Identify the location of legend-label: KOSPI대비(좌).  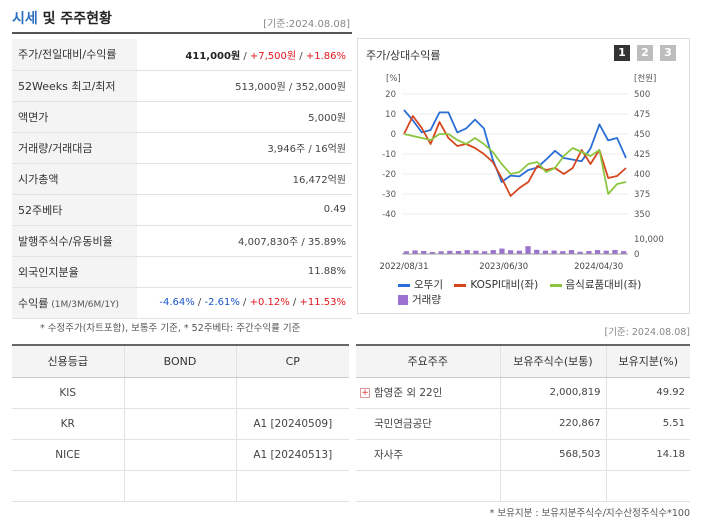
(504, 285).